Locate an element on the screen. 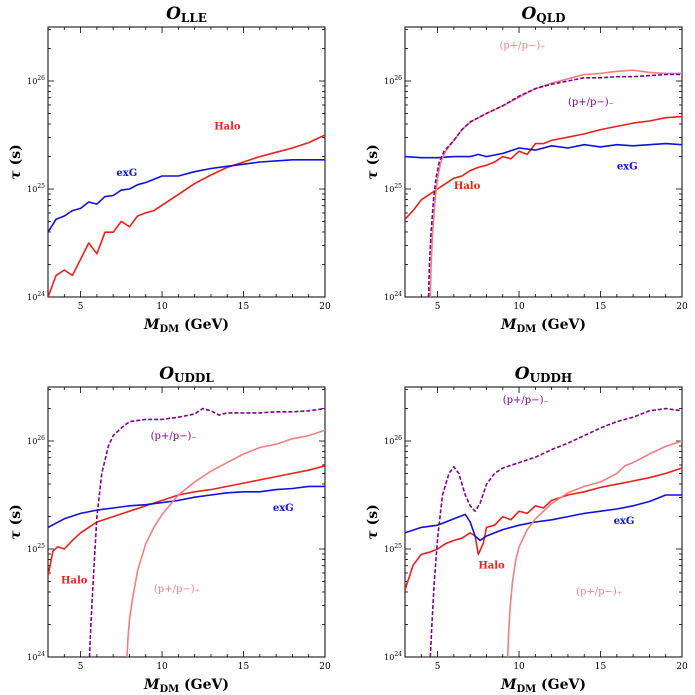  panel-title: OUDDH is located at coordinates (543, 374).